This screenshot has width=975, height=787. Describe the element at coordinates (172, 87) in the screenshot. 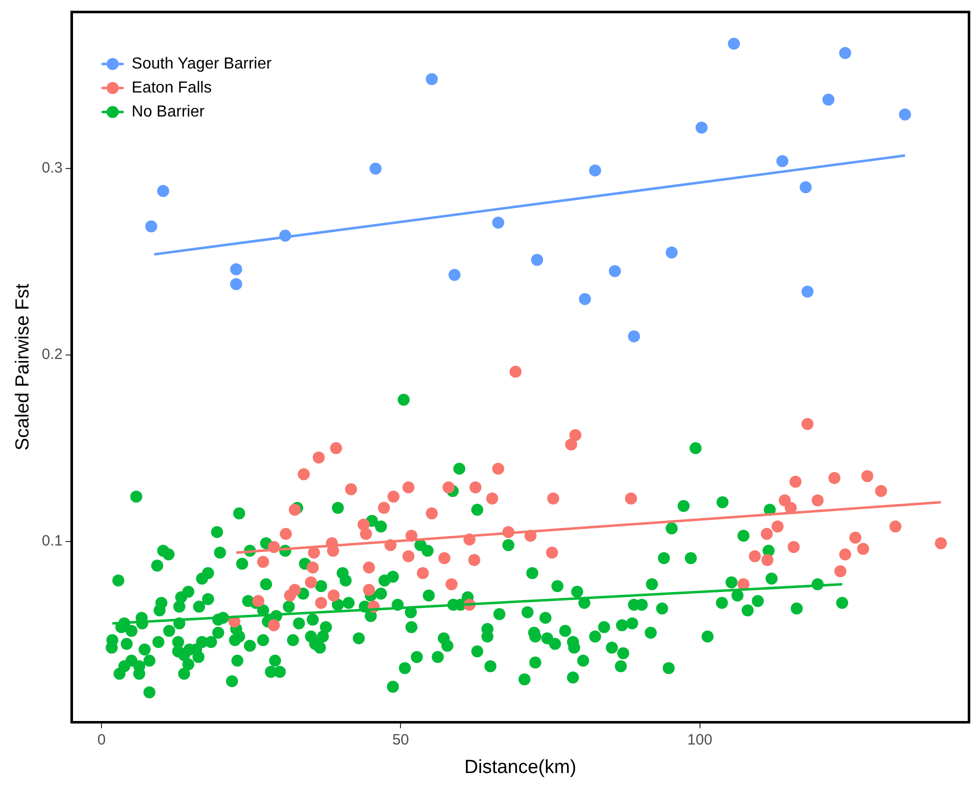

I see `legend-label: Eaton Falls` at that location.